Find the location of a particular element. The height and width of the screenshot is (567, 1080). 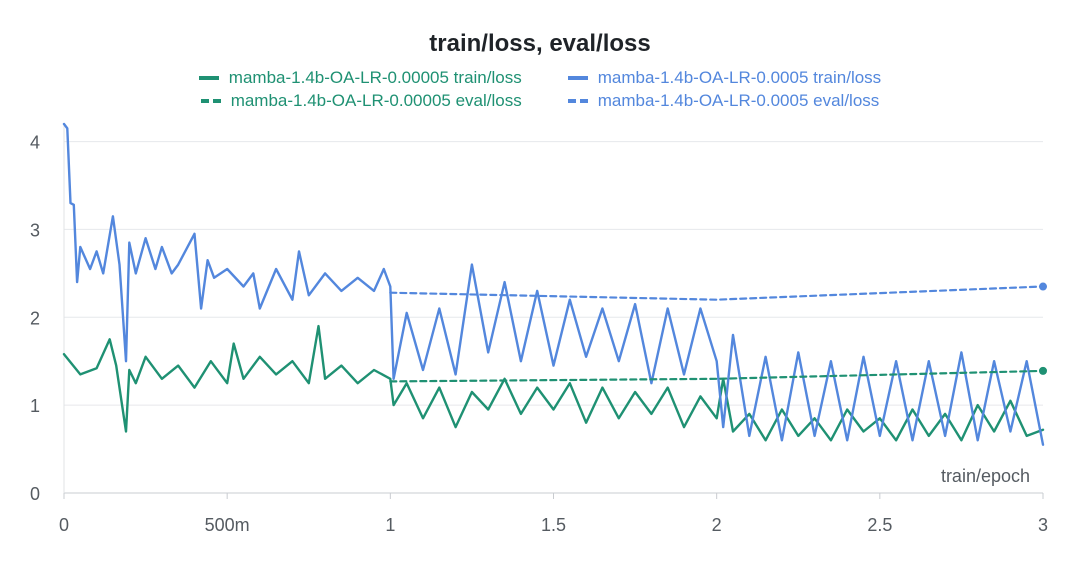

legend-item-blue-train: mamba-1.4b-OA-LR-0.0005 train/loss is located at coordinates (724, 77).